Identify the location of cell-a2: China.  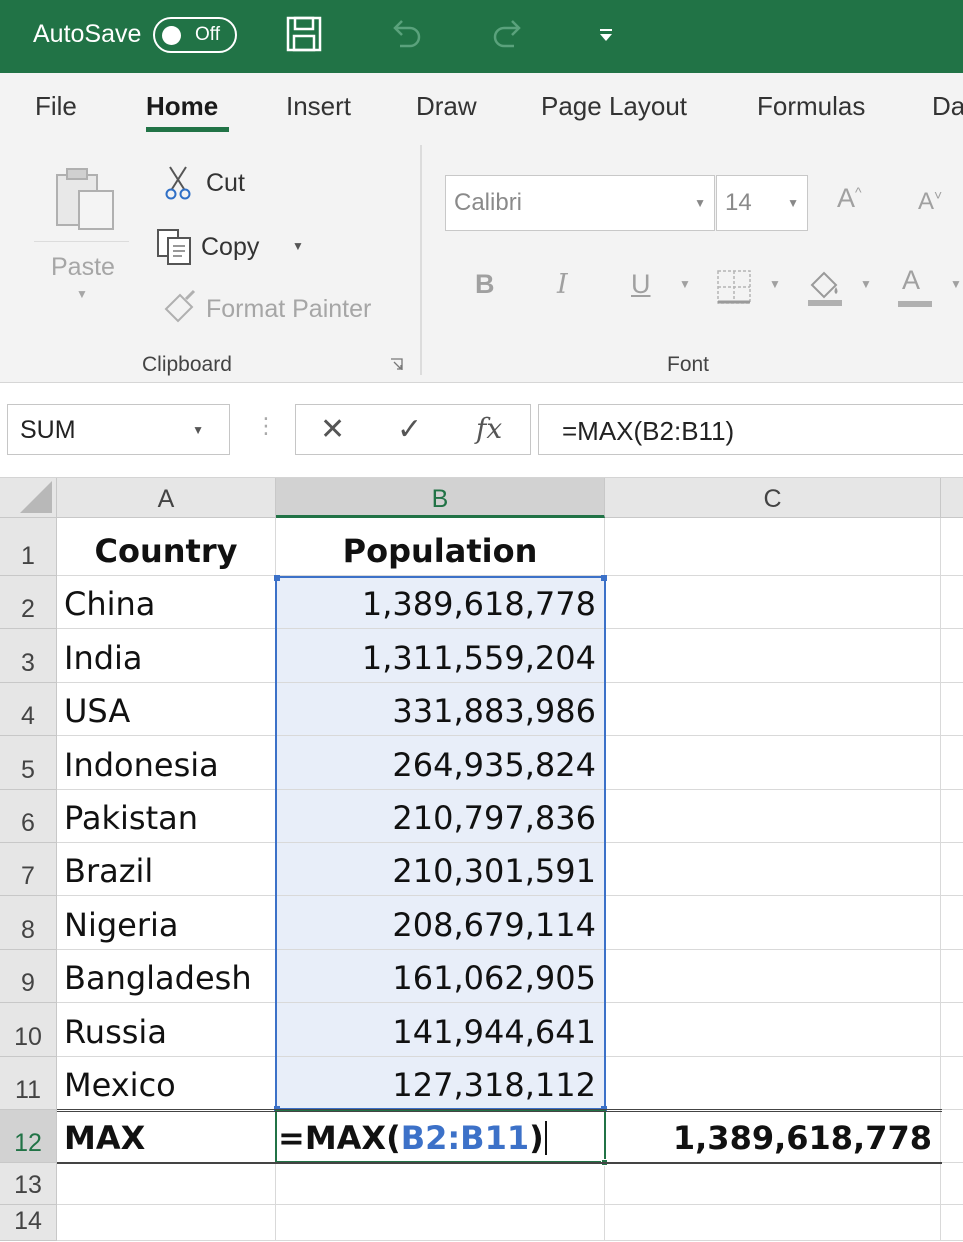
(166, 602).